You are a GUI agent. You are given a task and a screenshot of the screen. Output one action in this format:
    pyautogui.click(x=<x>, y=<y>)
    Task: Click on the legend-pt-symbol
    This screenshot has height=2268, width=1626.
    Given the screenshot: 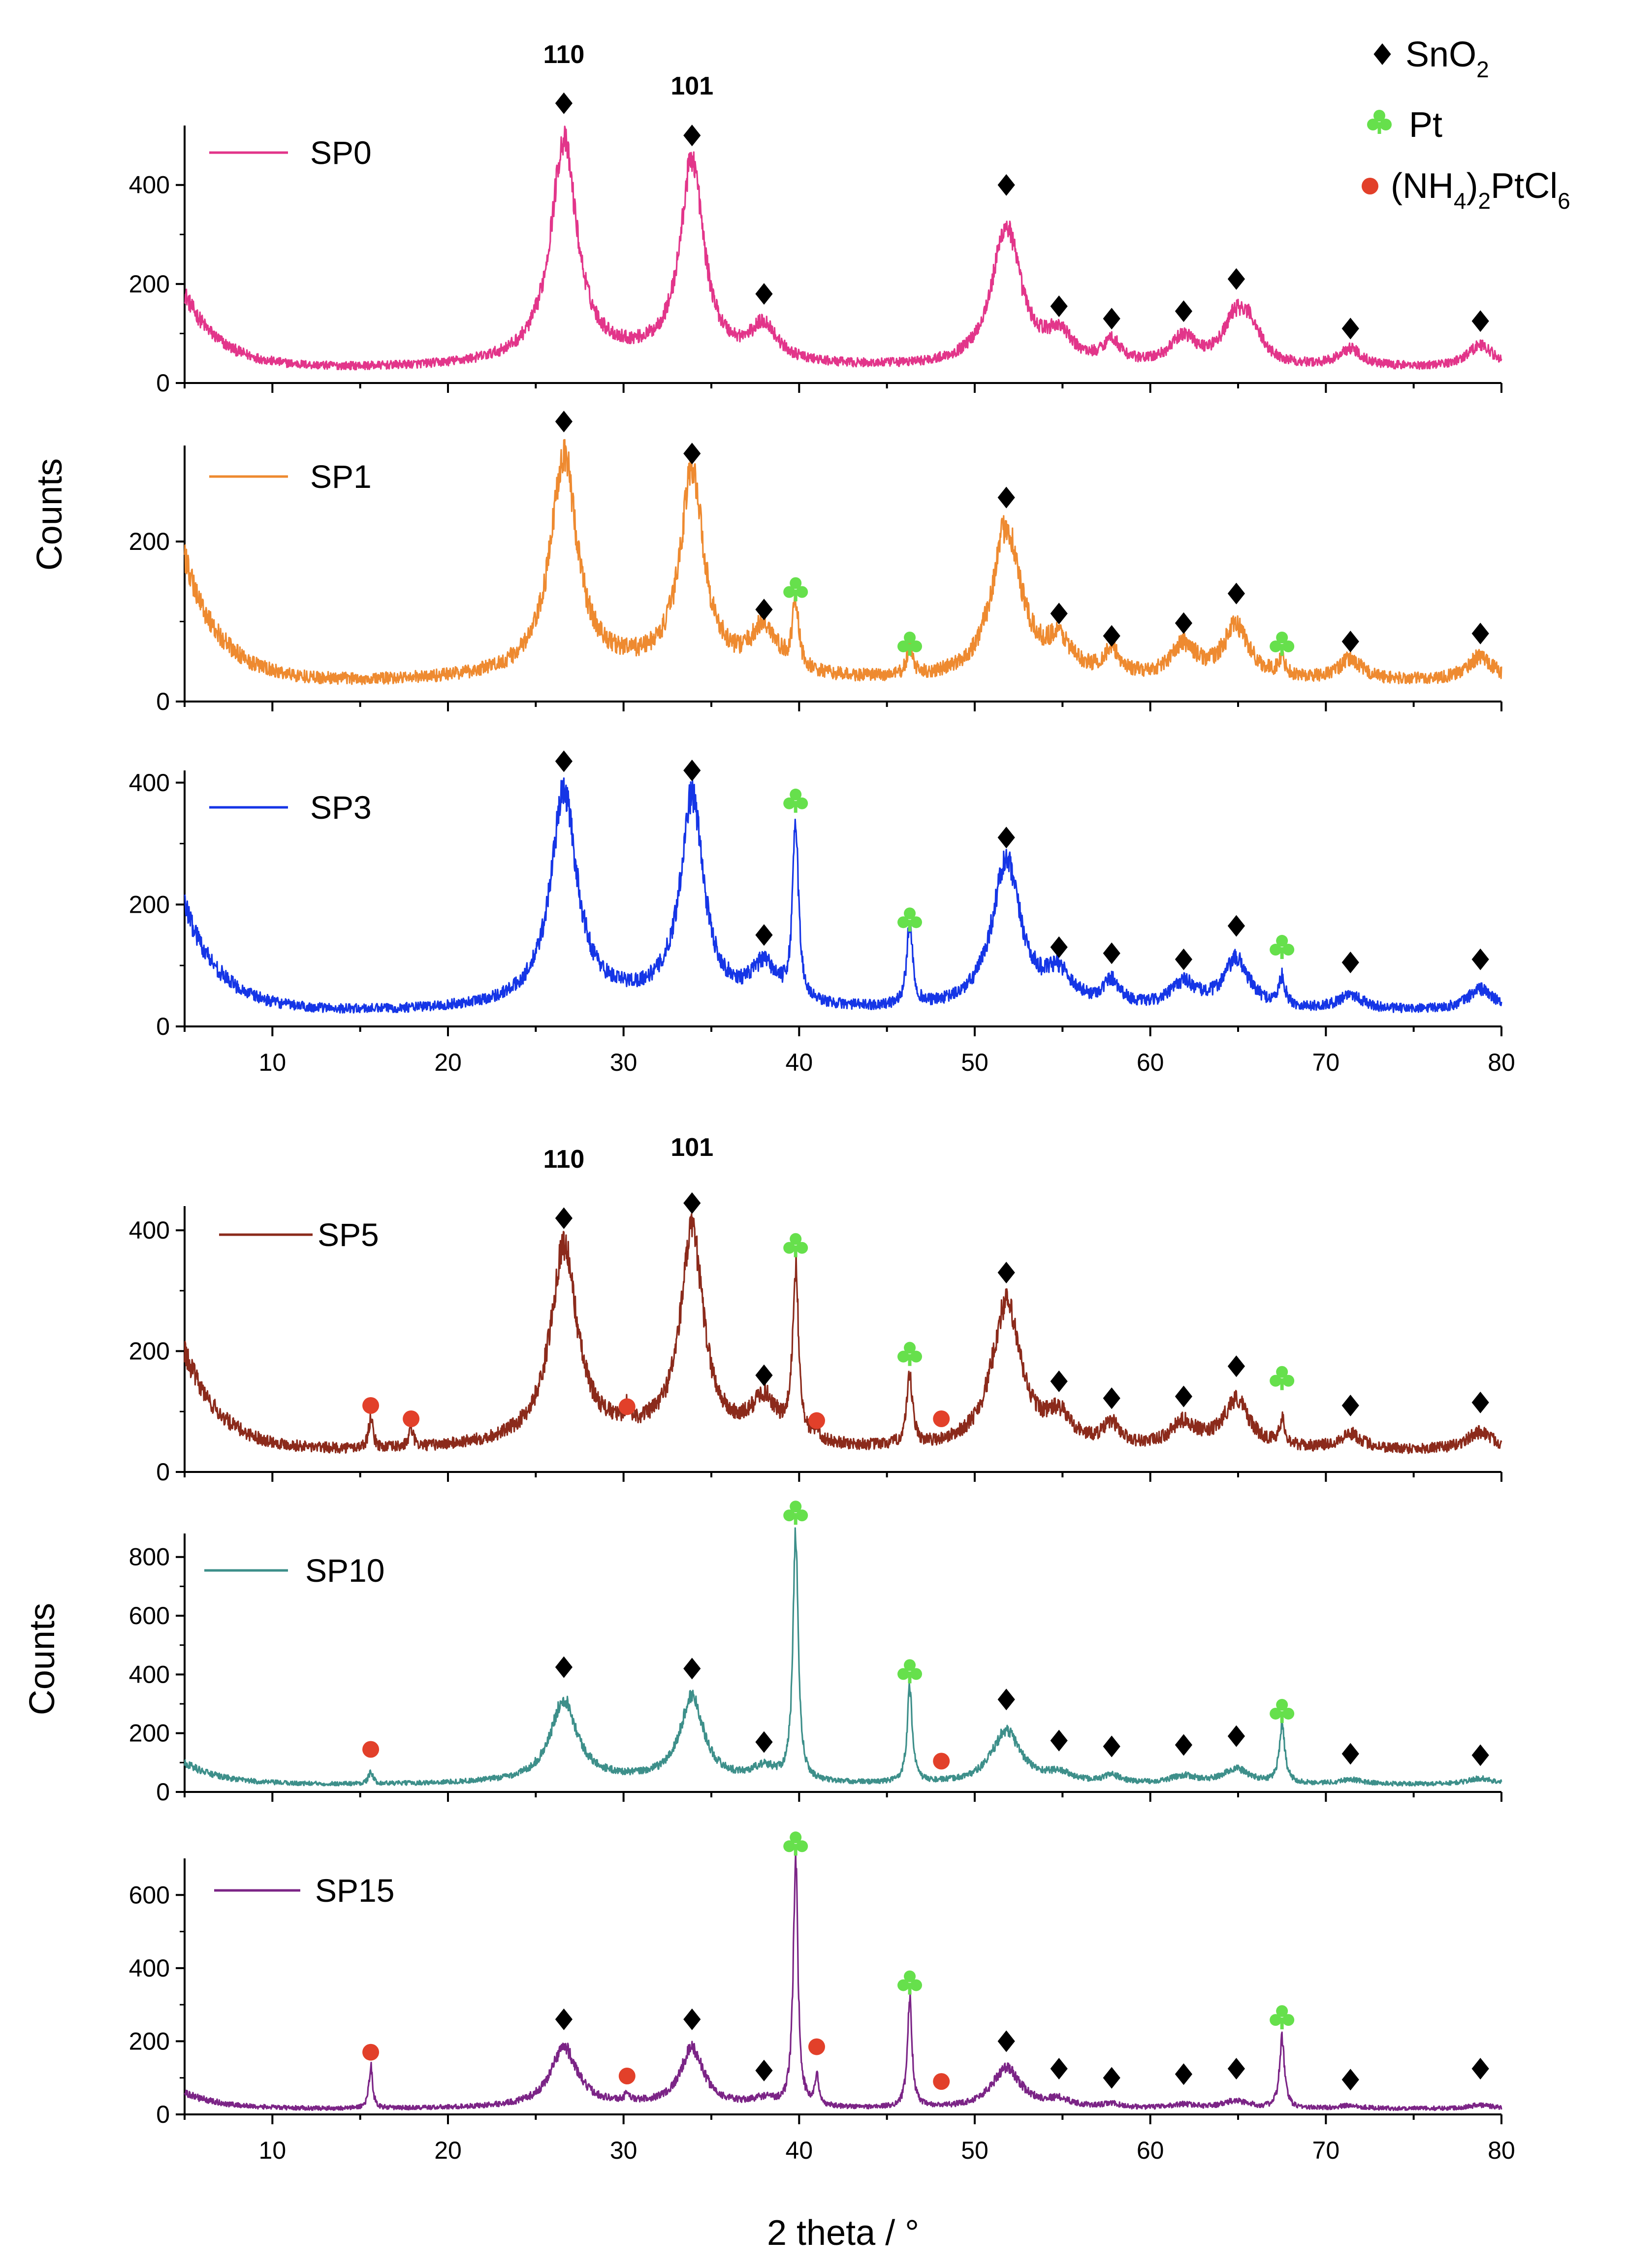 What is the action you would take?
    pyautogui.click(x=1379, y=122)
    